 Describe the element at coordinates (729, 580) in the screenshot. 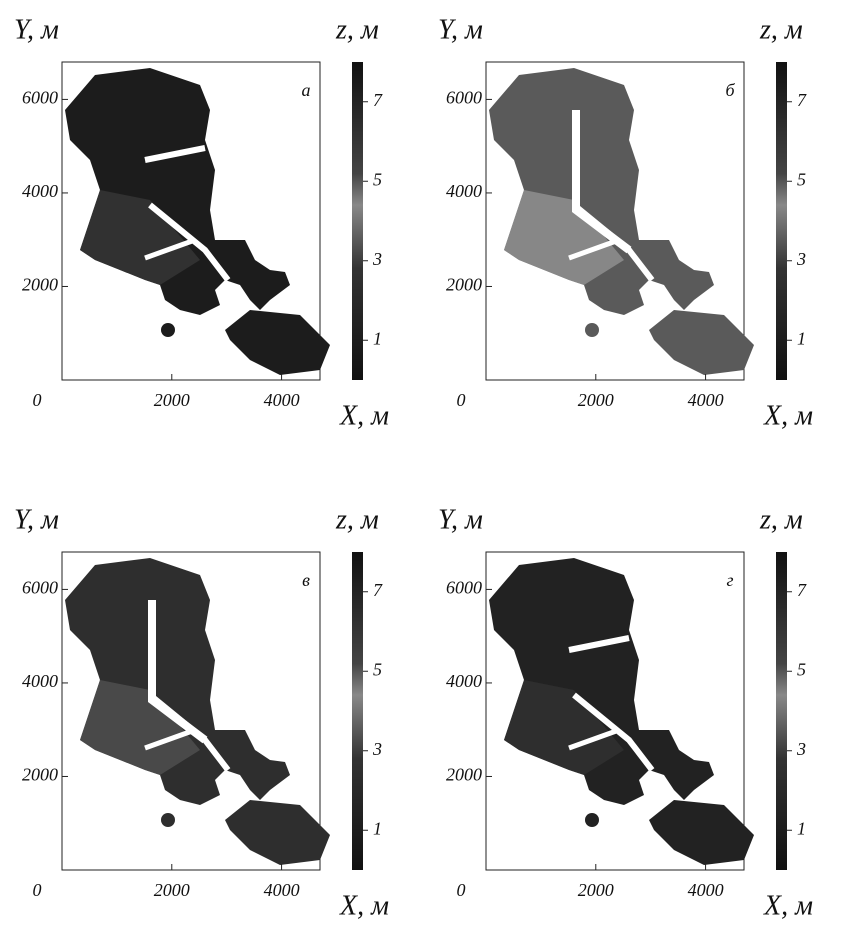

I see `panel-label: г` at that location.